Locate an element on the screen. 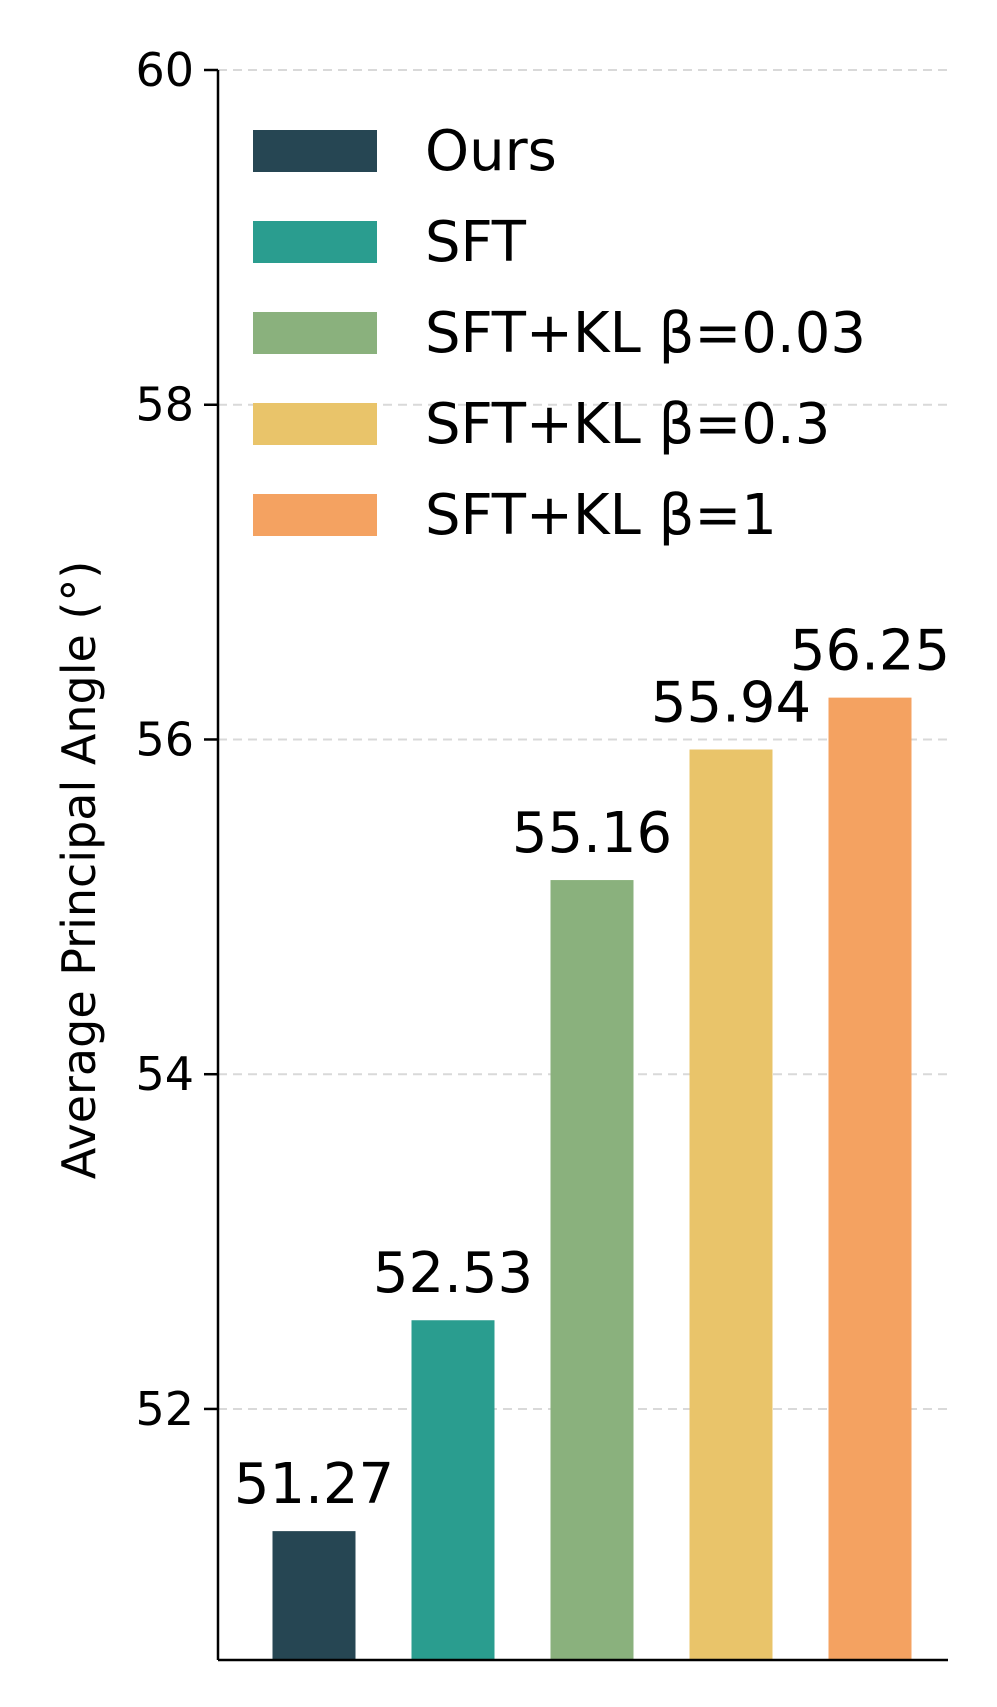 This screenshot has height=1707, width=997. bar-value-label-3: 55.16 is located at coordinates (592, 833).